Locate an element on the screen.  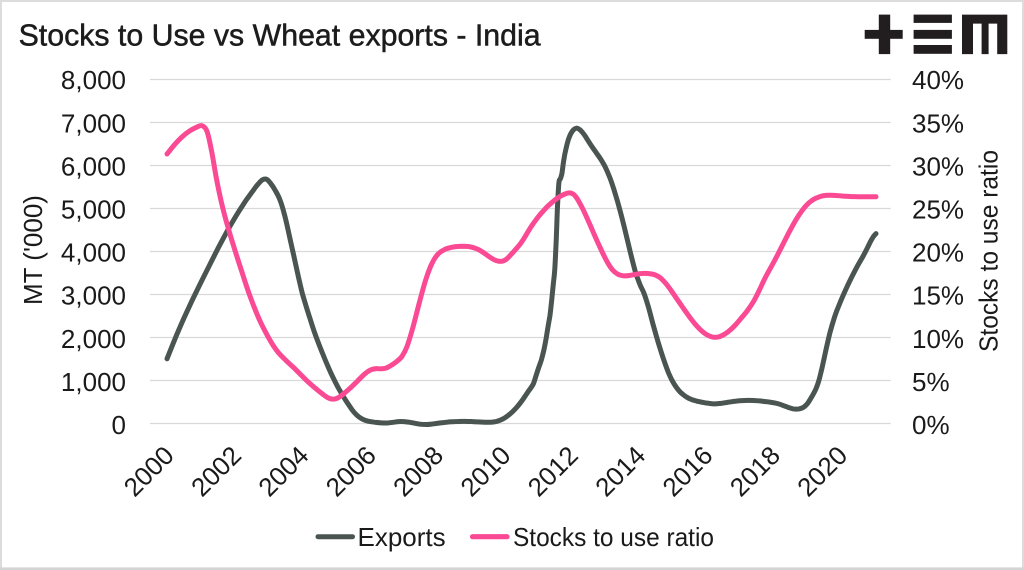
svg-text: 2018 is located at coordinates (755, 471).